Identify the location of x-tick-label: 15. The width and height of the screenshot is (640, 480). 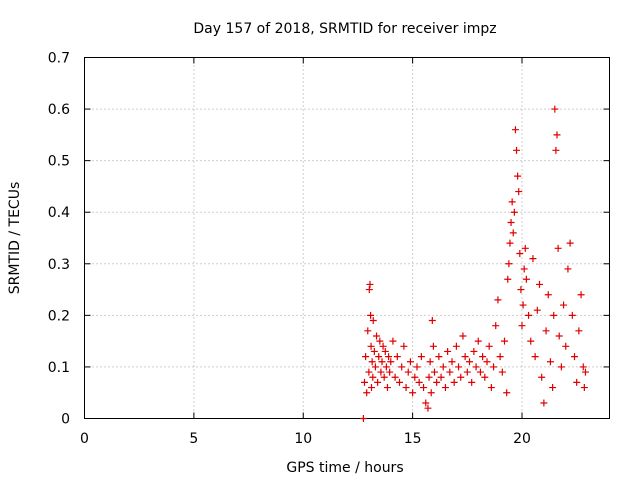
(413, 439).